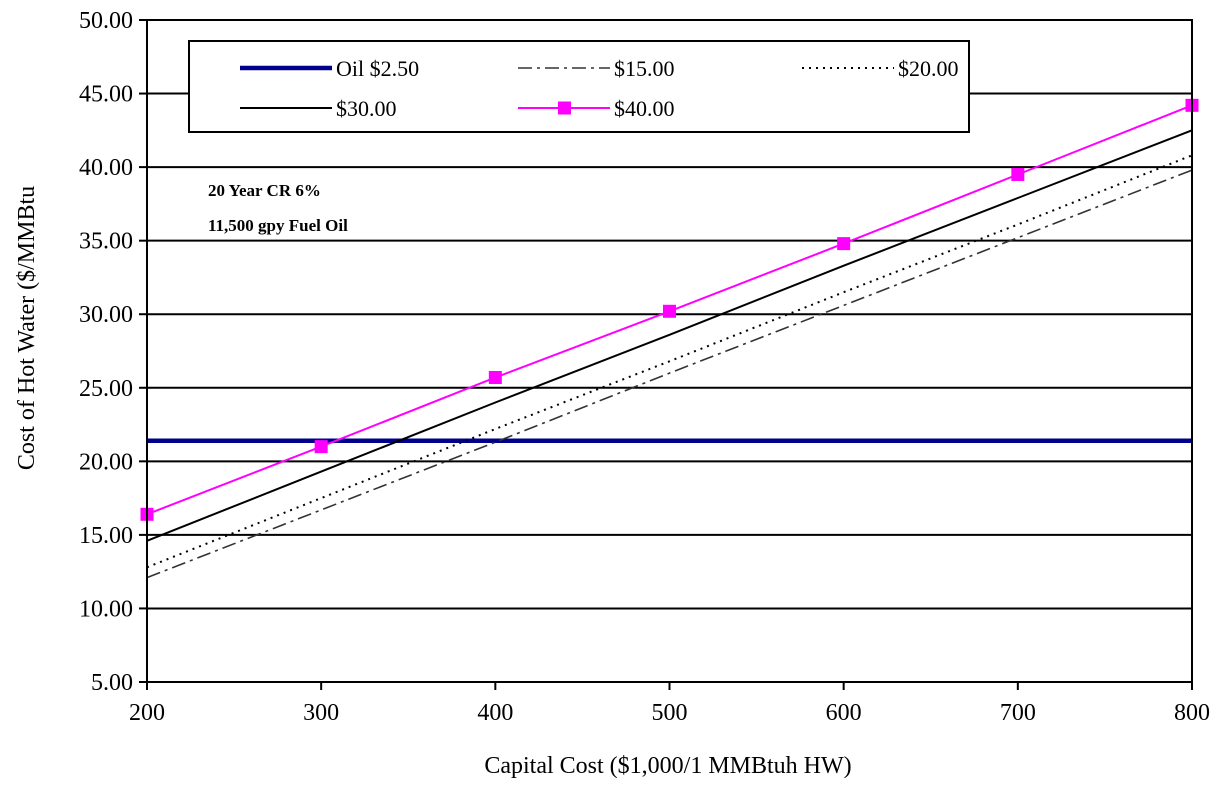  What do you see at coordinates (1192, 713) in the screenshot?
I see `x-tick-label: 800` at bounding box center [1192, 713].